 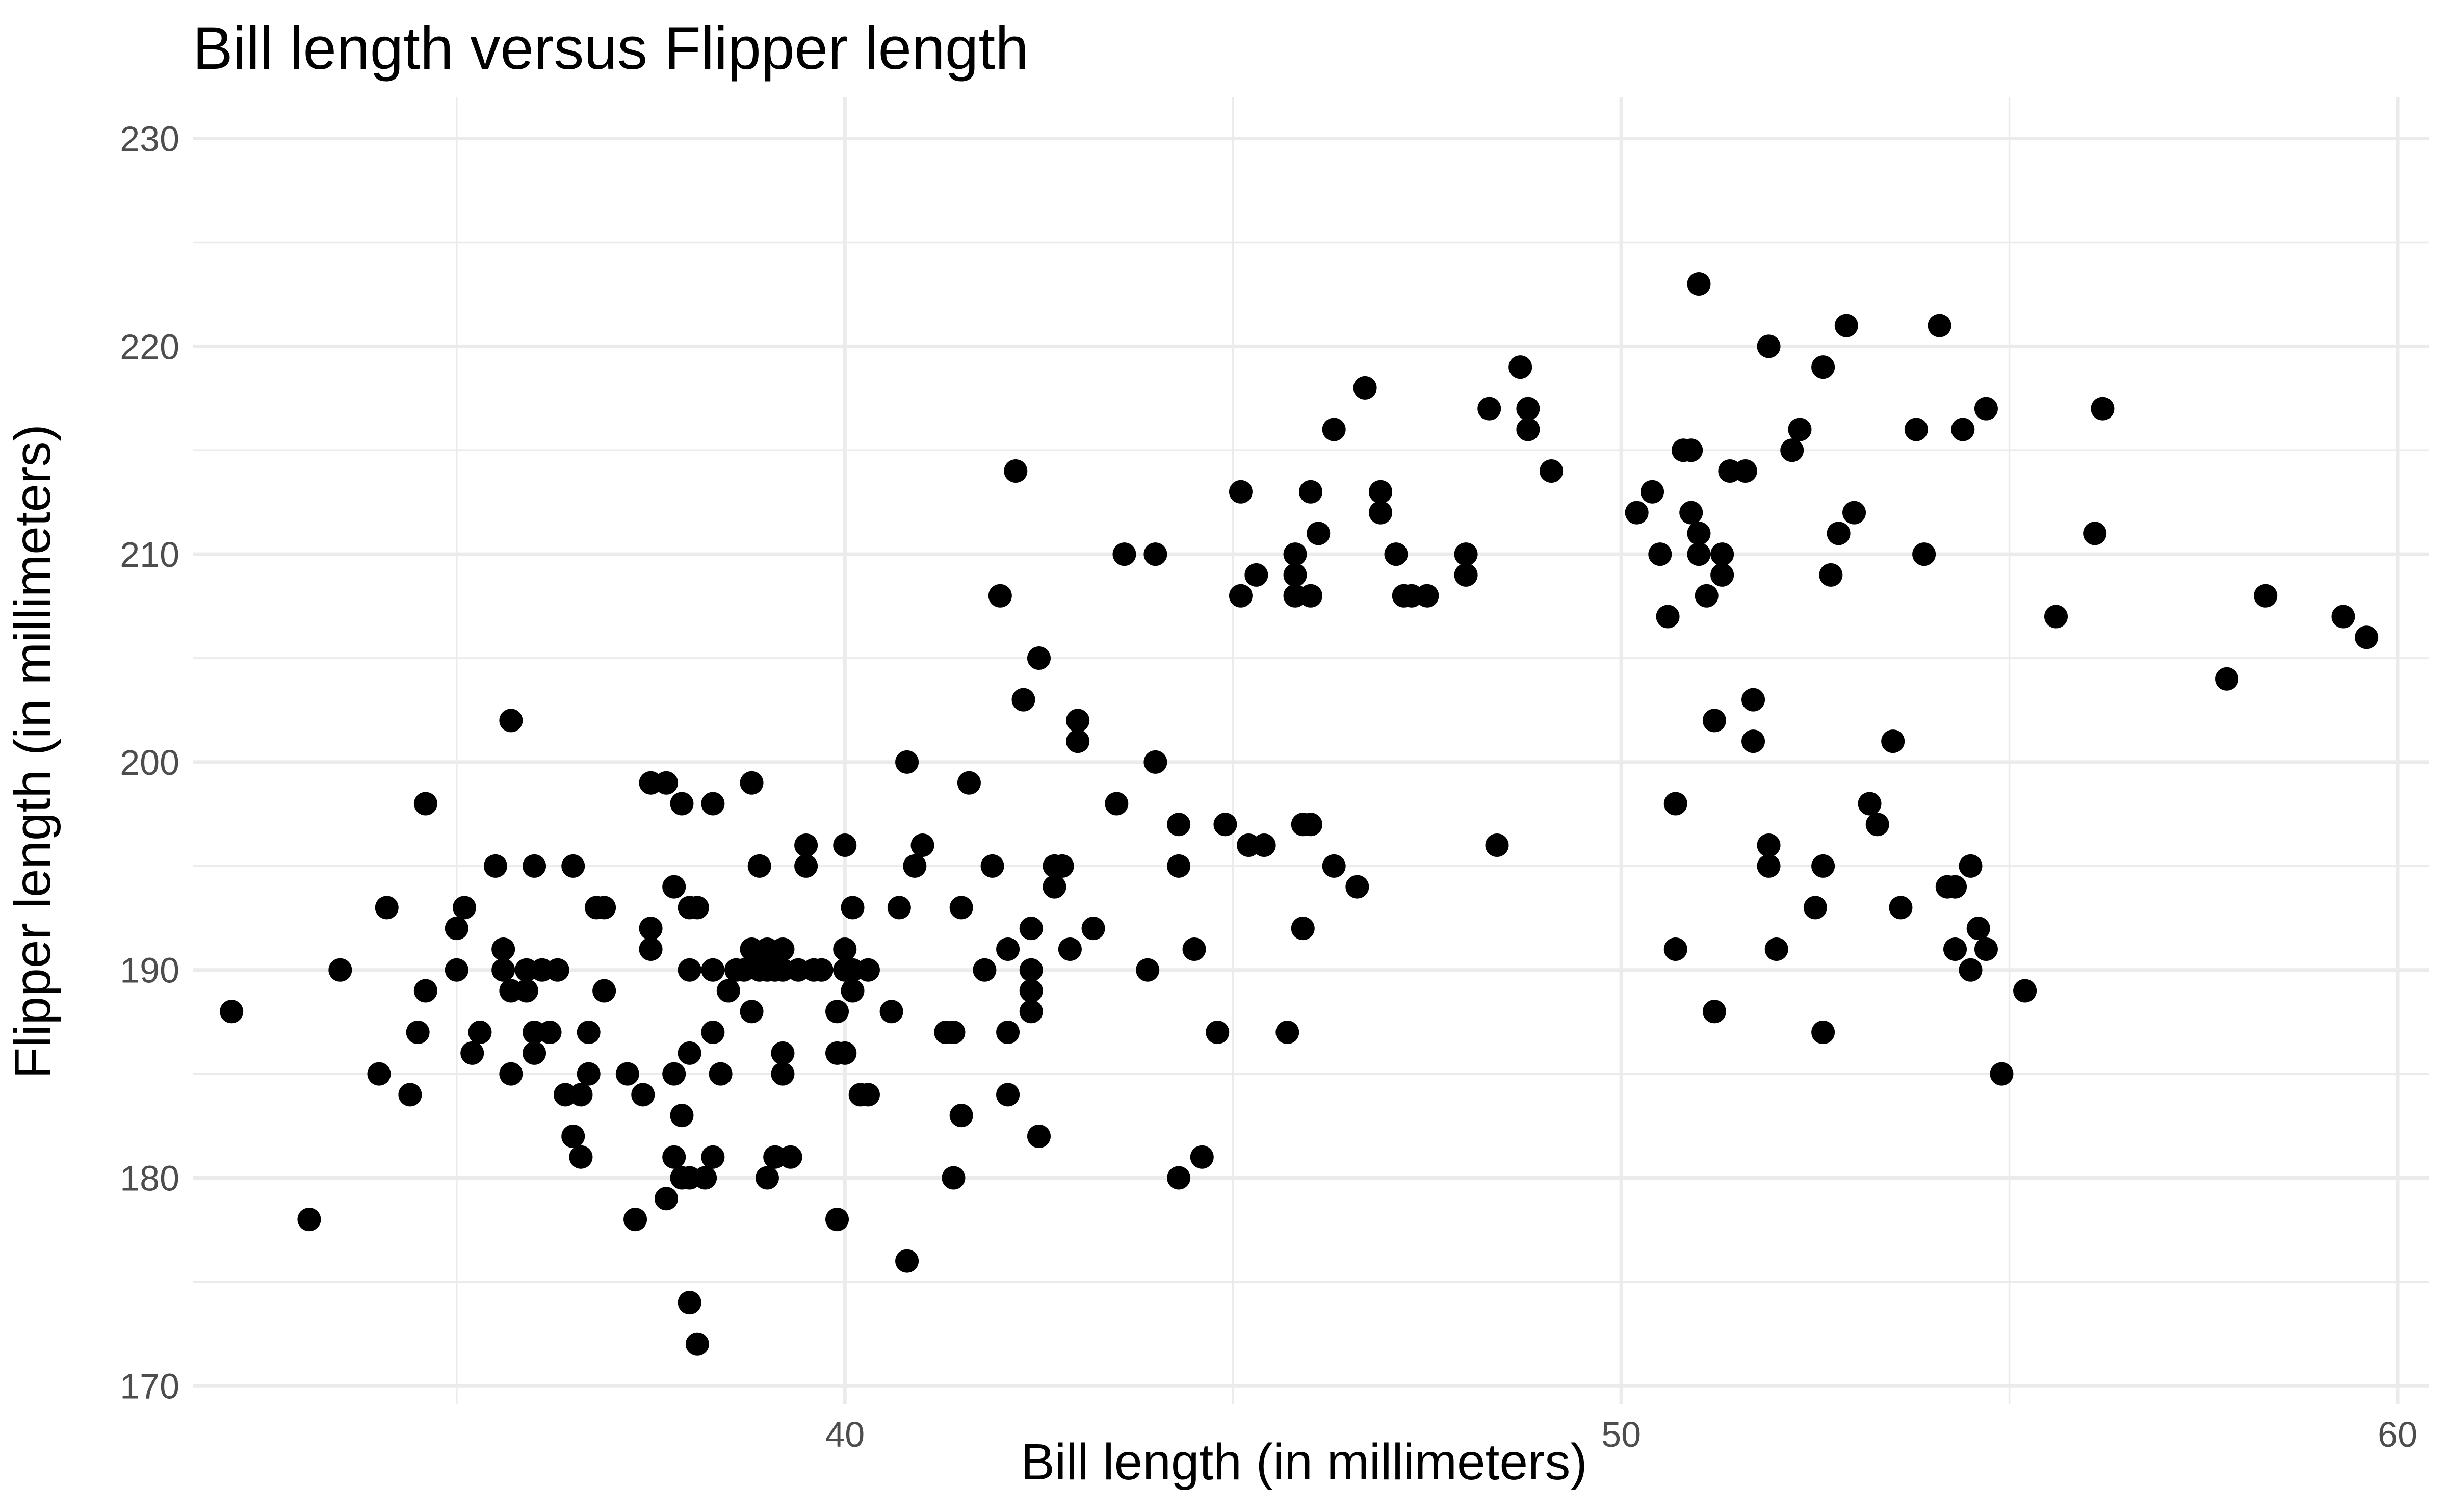 What do you see at coordinates (149, 139) in the screenshot?
I see `y-tick-label: 230` at bounding box center [149, 139].